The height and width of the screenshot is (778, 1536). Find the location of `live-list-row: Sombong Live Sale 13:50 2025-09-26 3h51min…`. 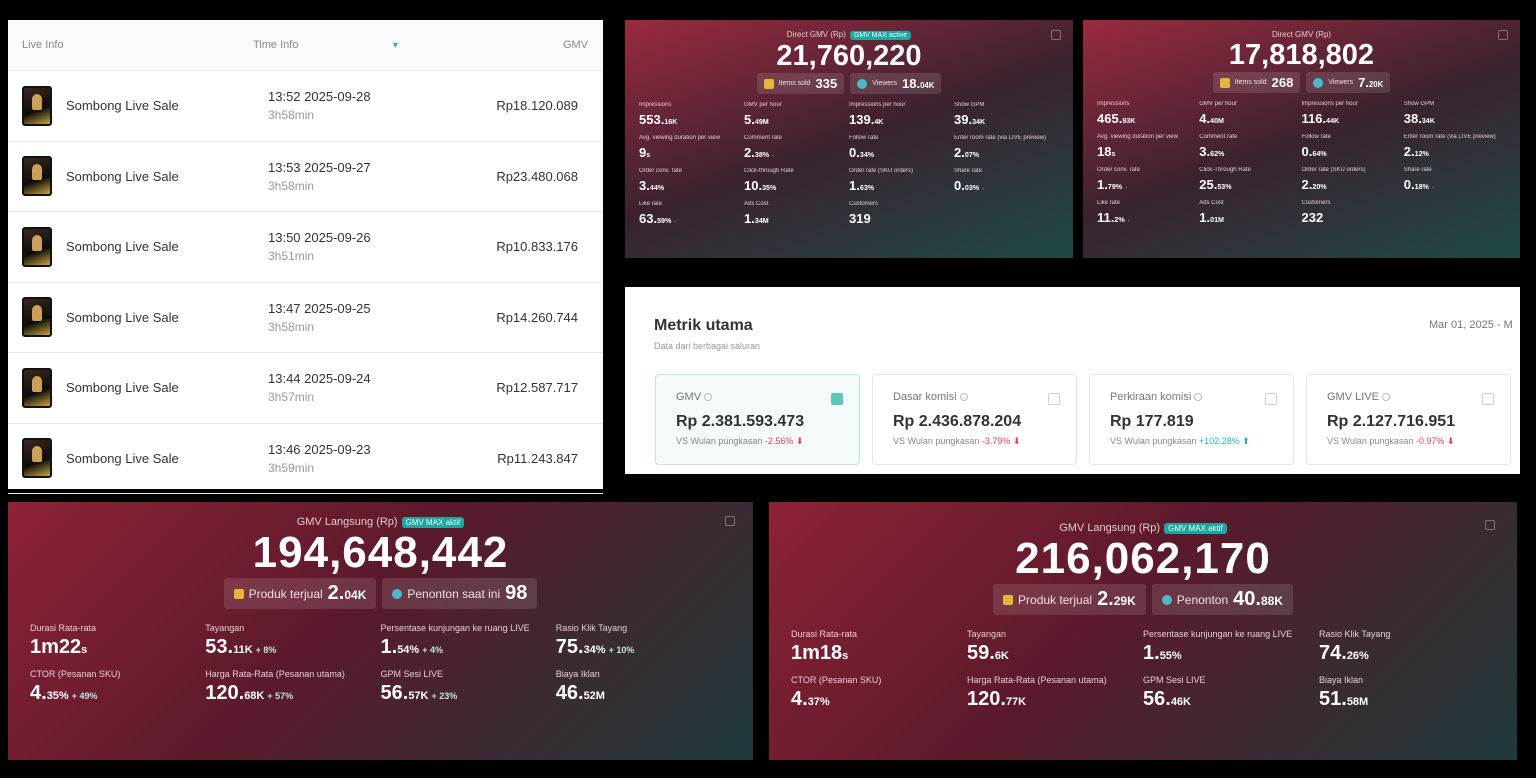

live-list-row: Sombong Live Sale 13:50 2025-09-26 3h51min… is located at coordinates (305, 247).